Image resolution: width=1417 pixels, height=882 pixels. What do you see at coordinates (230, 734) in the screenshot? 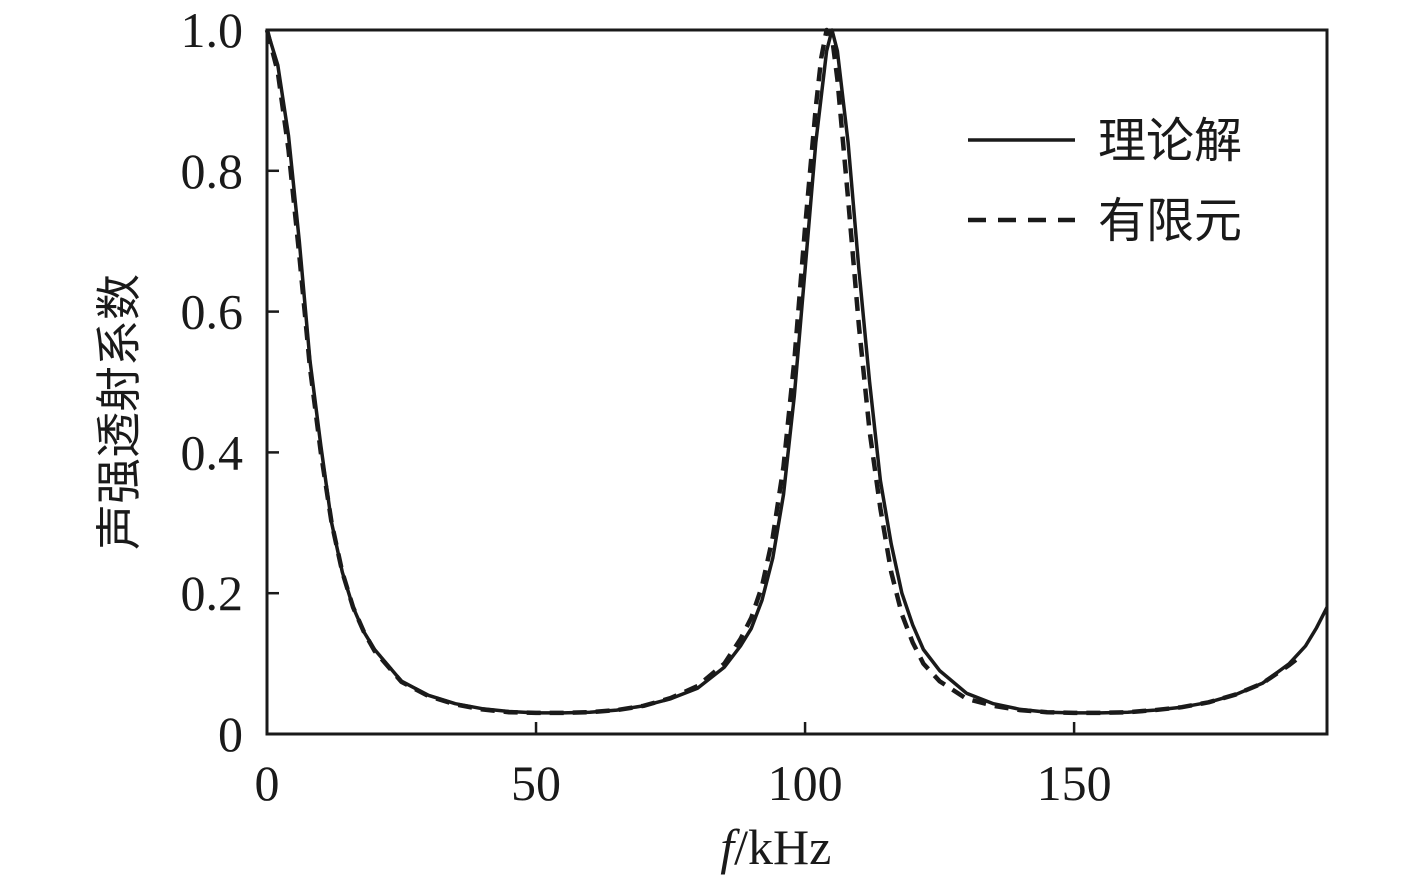
I see `y-tick-label: 0` at bounding box center [230, 734].